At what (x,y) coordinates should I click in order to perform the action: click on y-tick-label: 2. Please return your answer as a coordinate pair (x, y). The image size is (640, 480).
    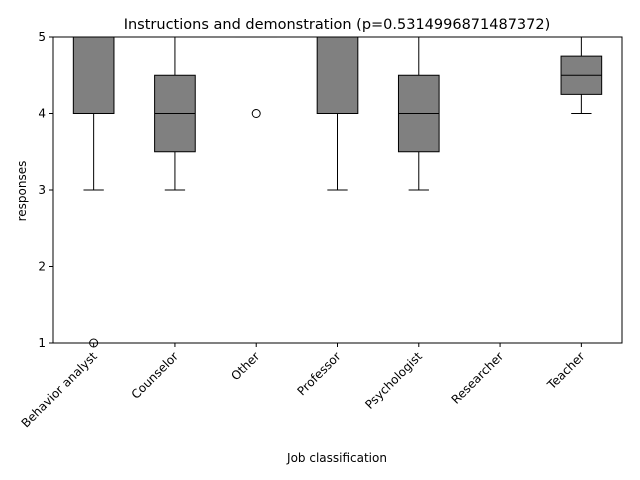
    Looking at the image, I should click on (42, 267).